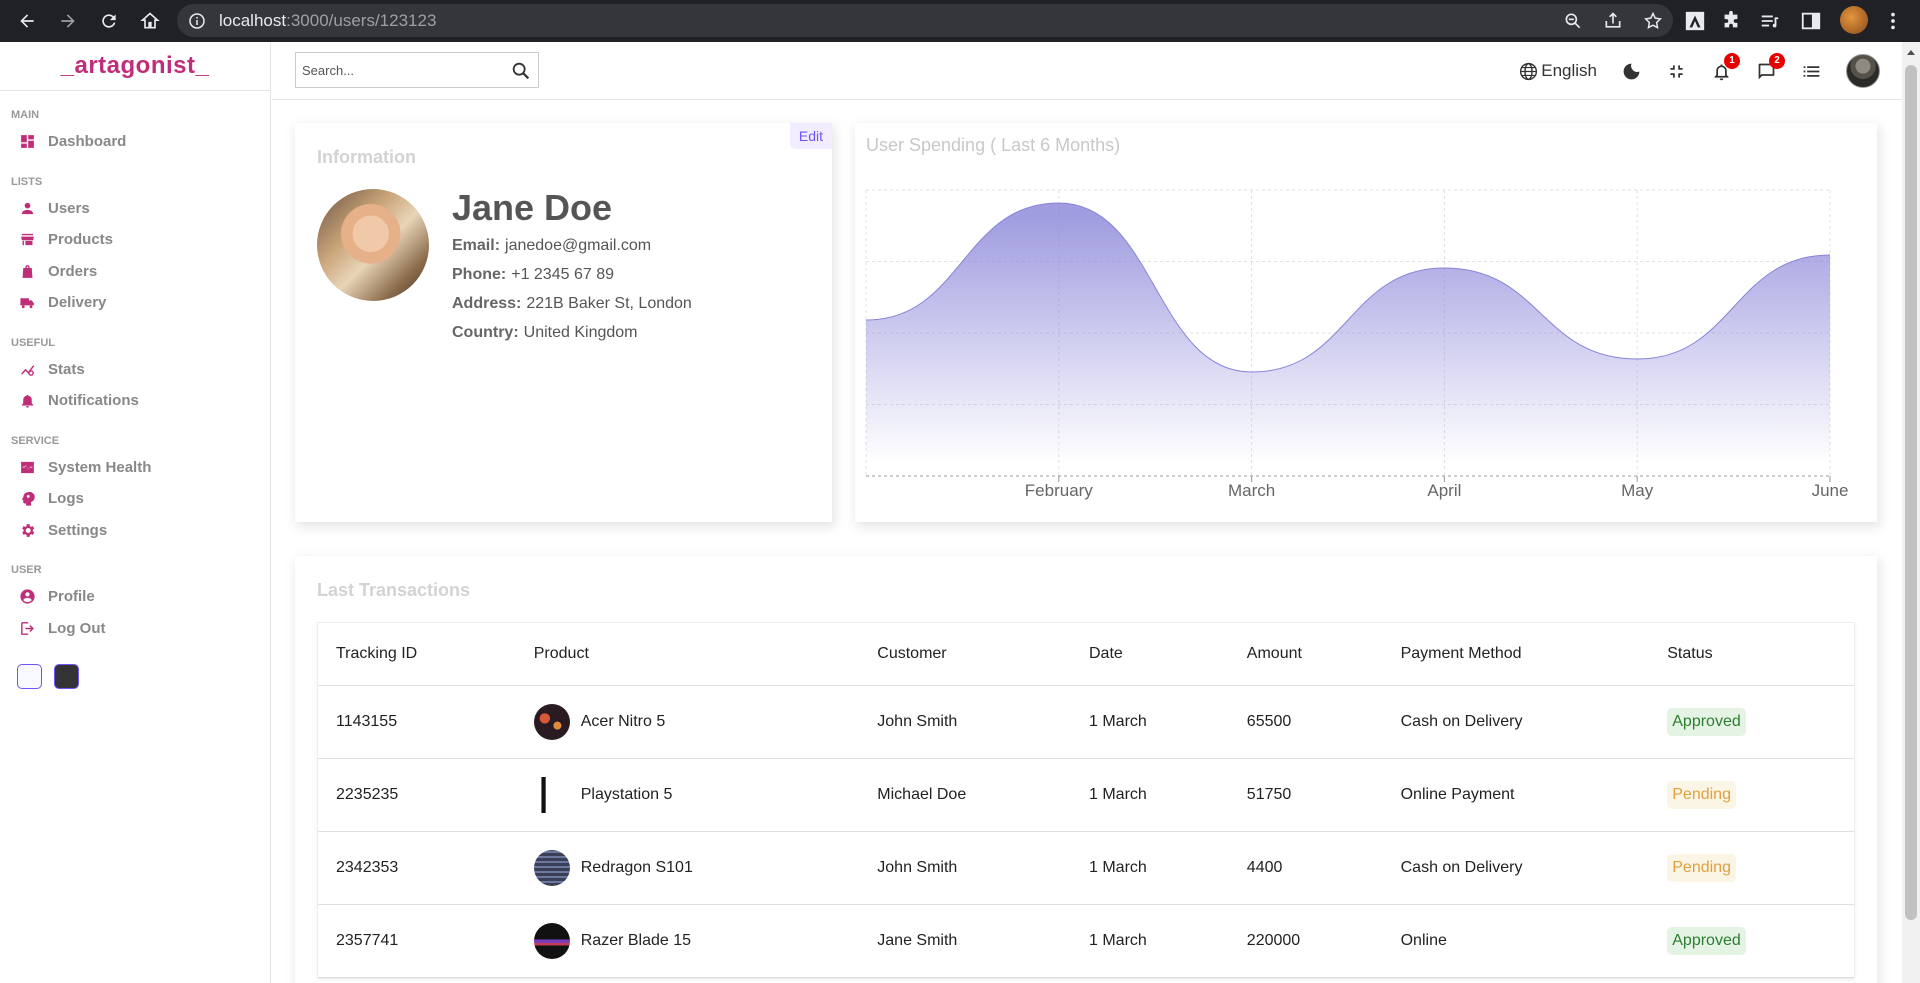  What do you see at coordinates (135, 209) in the screenshot?
I see `sidebar-item-users: Users` at bounding box center [135, 209].